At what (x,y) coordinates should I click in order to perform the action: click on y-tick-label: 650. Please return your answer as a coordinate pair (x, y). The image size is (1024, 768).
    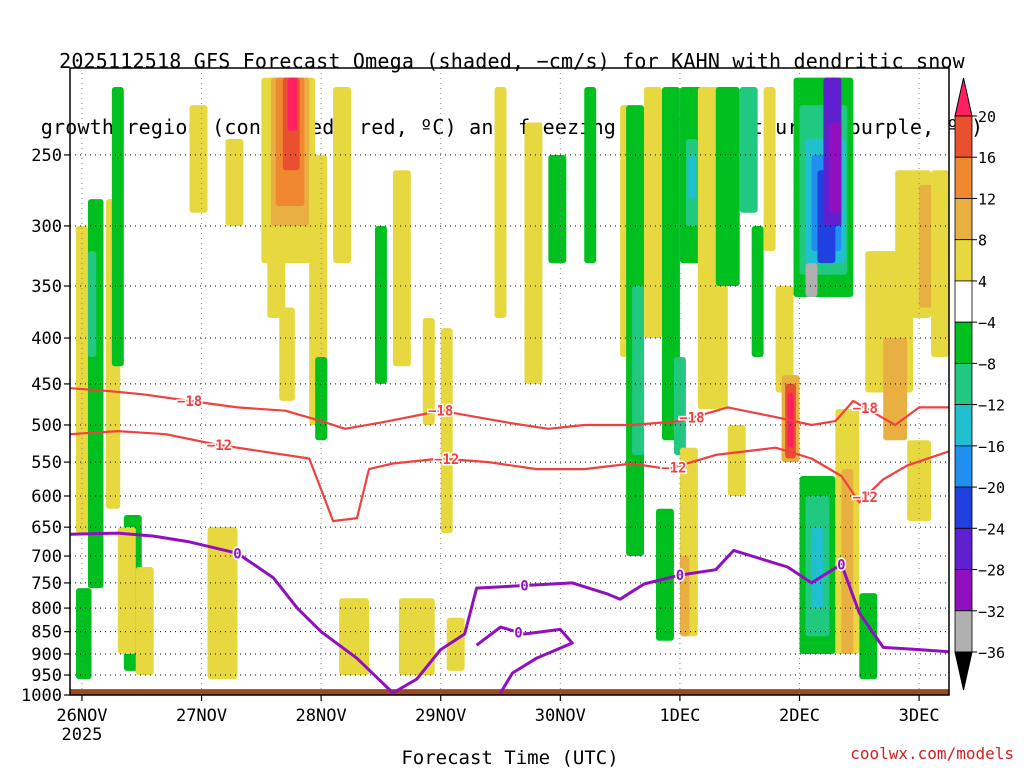
    Looking at the image, I should click on (46, 528).